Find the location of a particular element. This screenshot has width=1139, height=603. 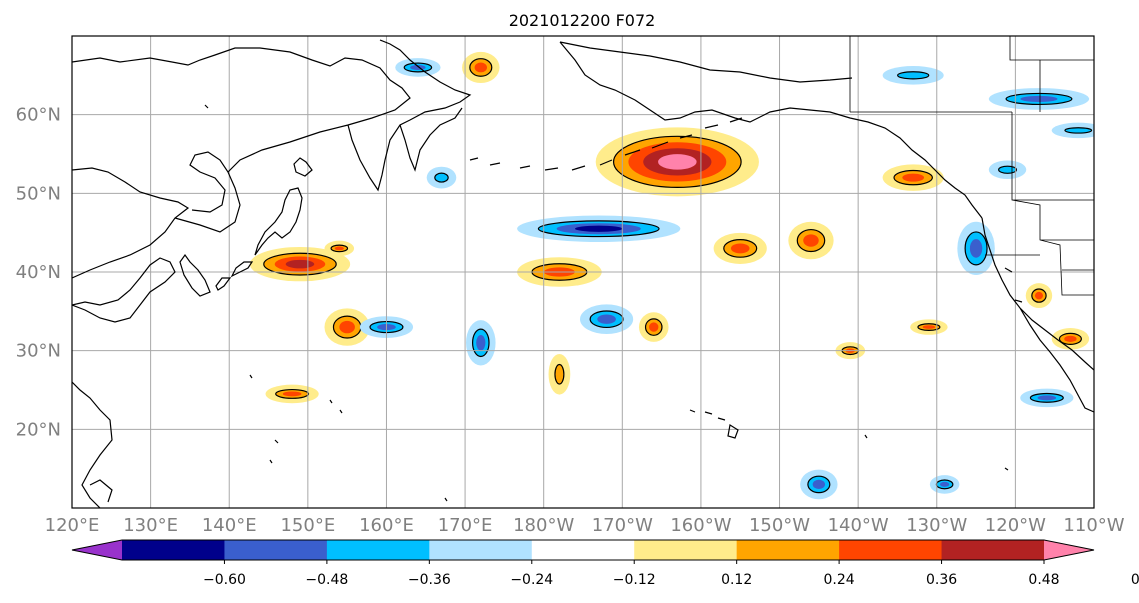

colorbar-extend-max is located at coordinates (1069, 550).